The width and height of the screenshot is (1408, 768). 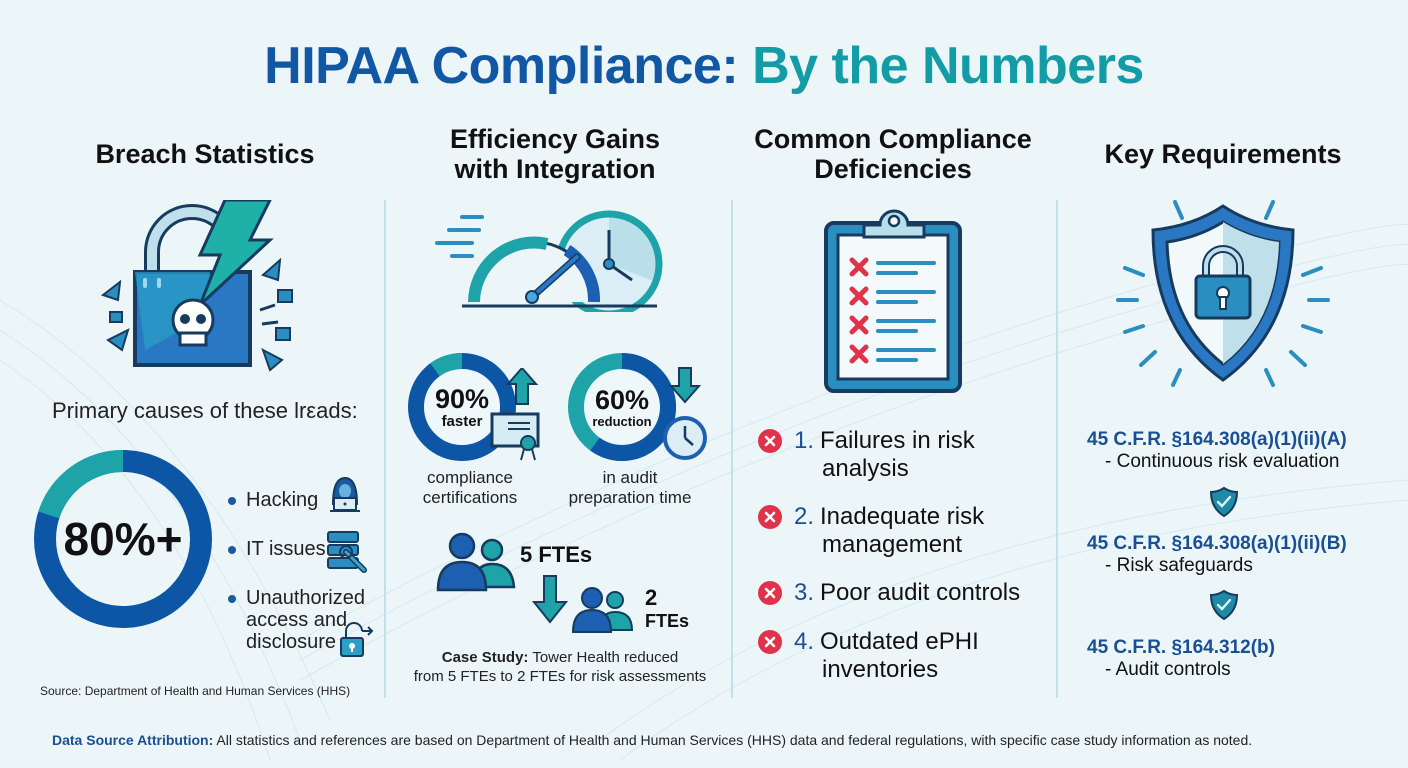 What do you see at coordinates (205, 154) in the screenshot?
I see `breach-heading: Breach Statistics` at bounding box center [205, 154].